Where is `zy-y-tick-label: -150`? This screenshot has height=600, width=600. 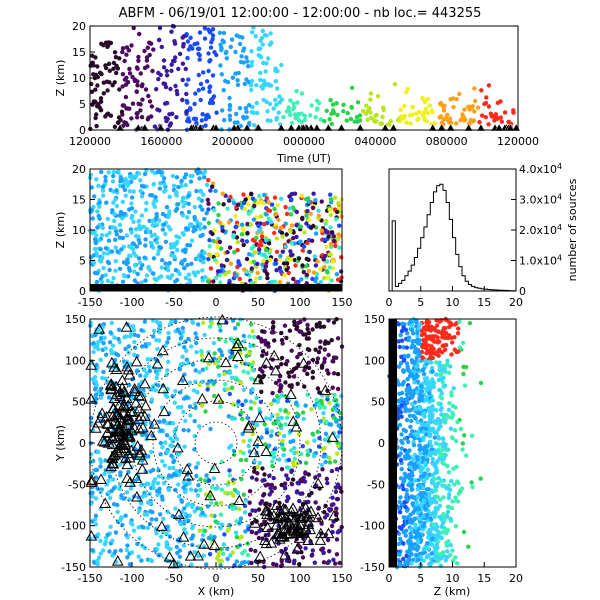
zy-y-tick-label: -150 is located at coordinates (372, 567).